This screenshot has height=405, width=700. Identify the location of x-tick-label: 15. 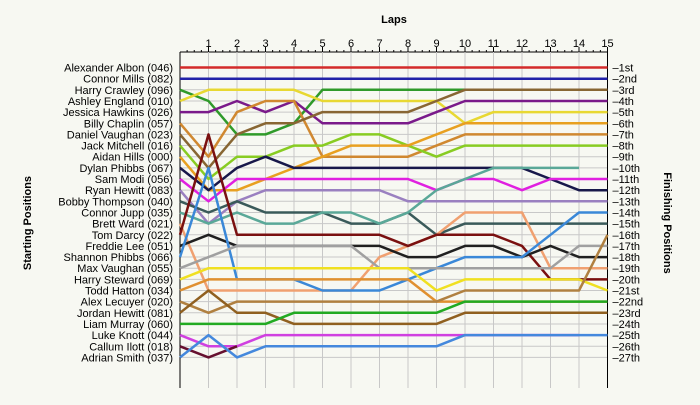
(607, 44).